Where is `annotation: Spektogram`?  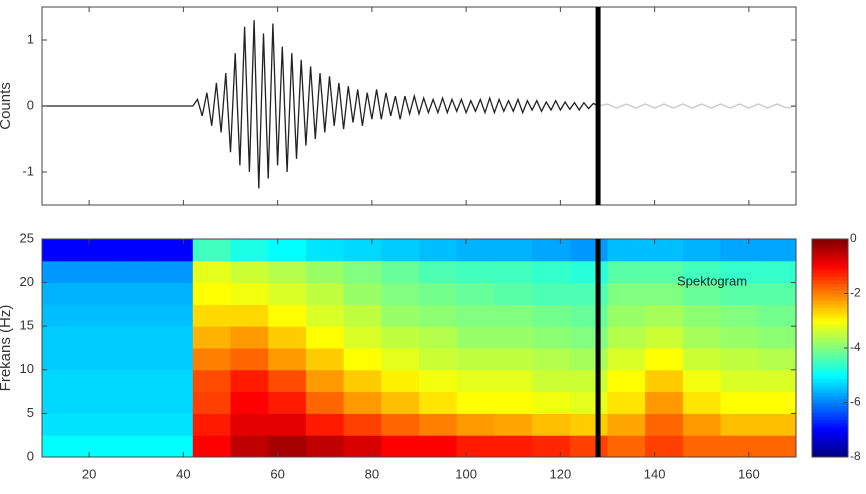 annotation: Spektogram is located at coordinates (712, 280).